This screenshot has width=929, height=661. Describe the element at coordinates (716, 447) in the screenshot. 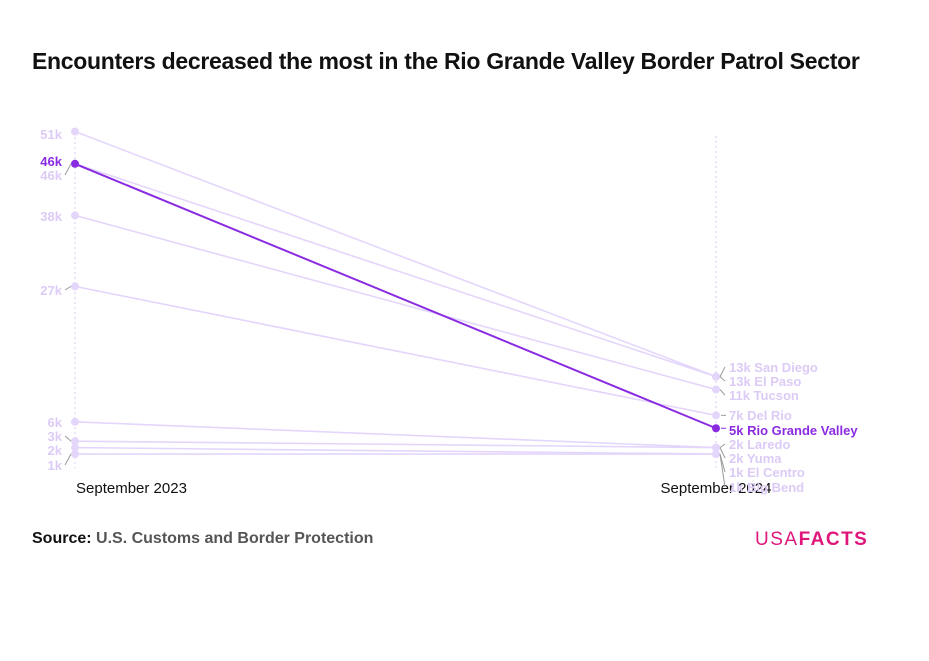

I see `point-end-yuma` at that location.